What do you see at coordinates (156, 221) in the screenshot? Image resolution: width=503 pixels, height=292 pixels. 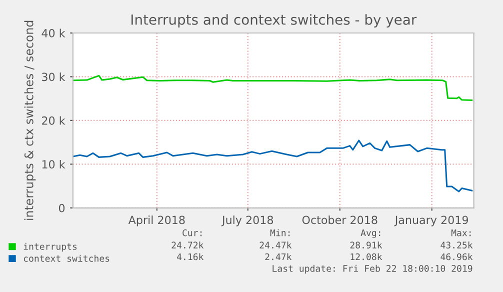 I see `x-tick-label: April 2018` at bounding box center [156, 221].